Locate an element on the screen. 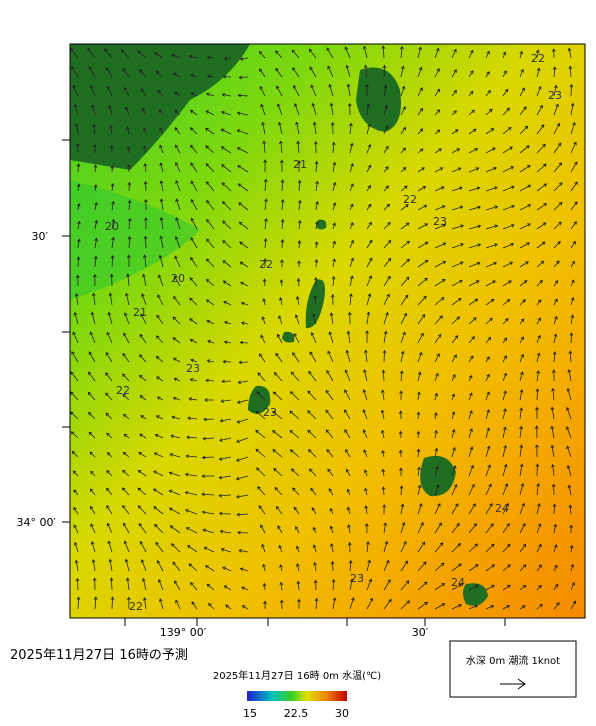  lat-label: 30′ is located at coordinates (40, 236).